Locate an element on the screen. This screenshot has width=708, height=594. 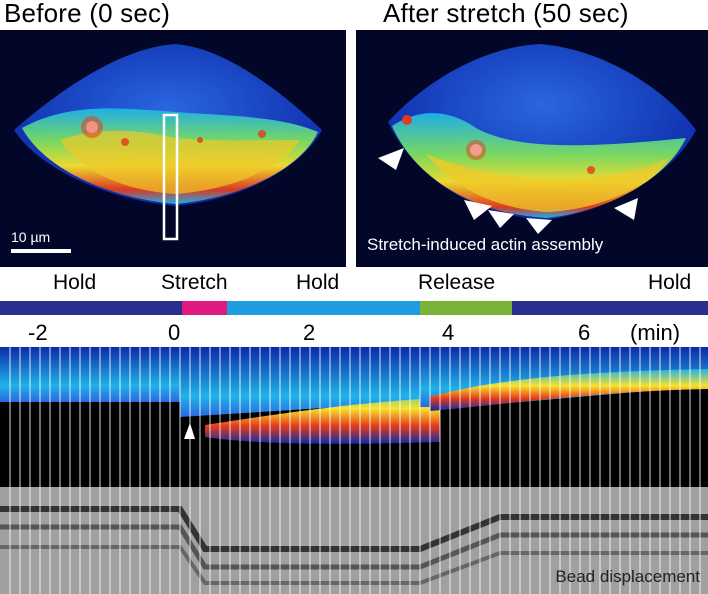
phase-label-release: Release is located at coordinates (457, 282).